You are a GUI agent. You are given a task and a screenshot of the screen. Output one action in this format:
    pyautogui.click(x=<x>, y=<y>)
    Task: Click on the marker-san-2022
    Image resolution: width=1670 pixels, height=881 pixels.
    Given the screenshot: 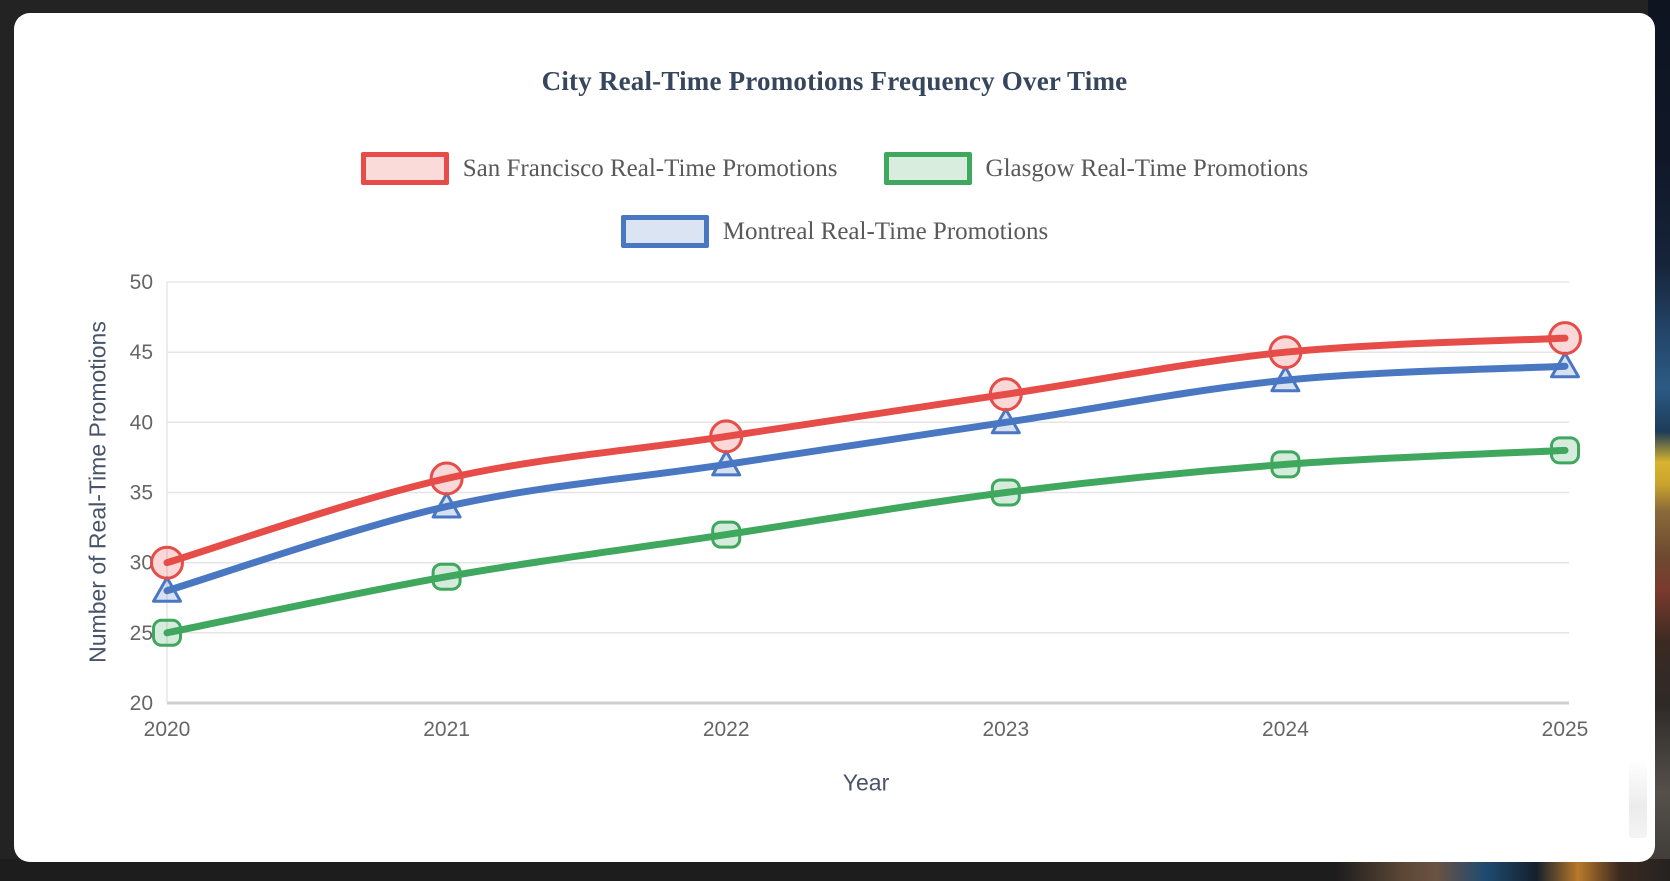 What is the action you would take?
    pyautogui.click(x=726, y=436)
    